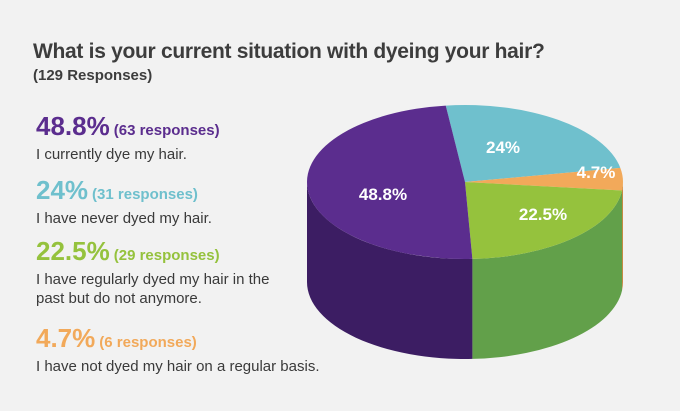 This screenshot has width=680, height=411. What do you see at coordinates (62, 190) in the screenshot?
I see `legend-percent: 24%` at bounding box center [62, 190].